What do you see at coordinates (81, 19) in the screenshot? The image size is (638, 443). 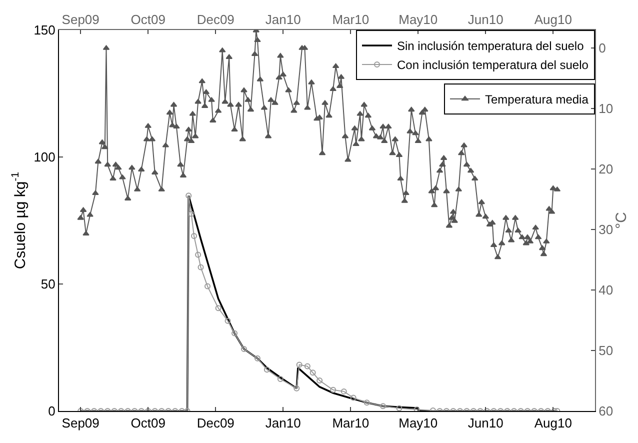 I see `x-tick-label: Sep09` at bounding box center [81, 19].